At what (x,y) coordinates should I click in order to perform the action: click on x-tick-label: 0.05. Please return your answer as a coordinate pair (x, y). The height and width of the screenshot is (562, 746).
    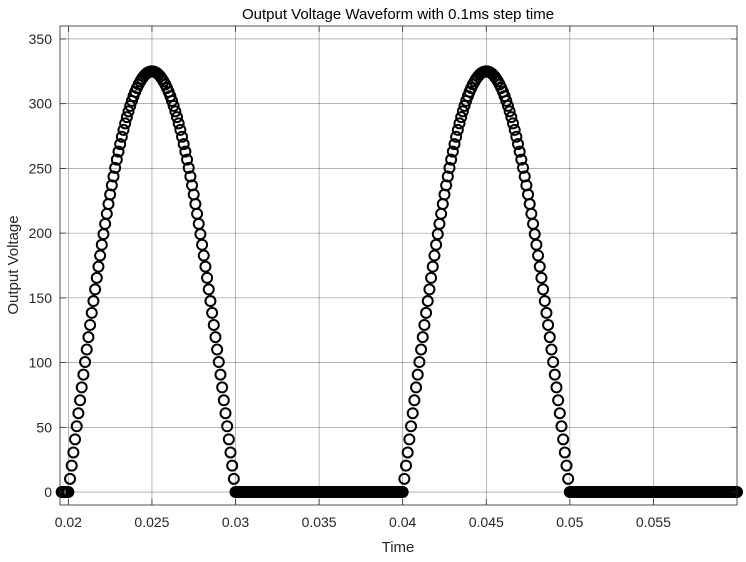
    Looking at the image, I should click on (569, 522).